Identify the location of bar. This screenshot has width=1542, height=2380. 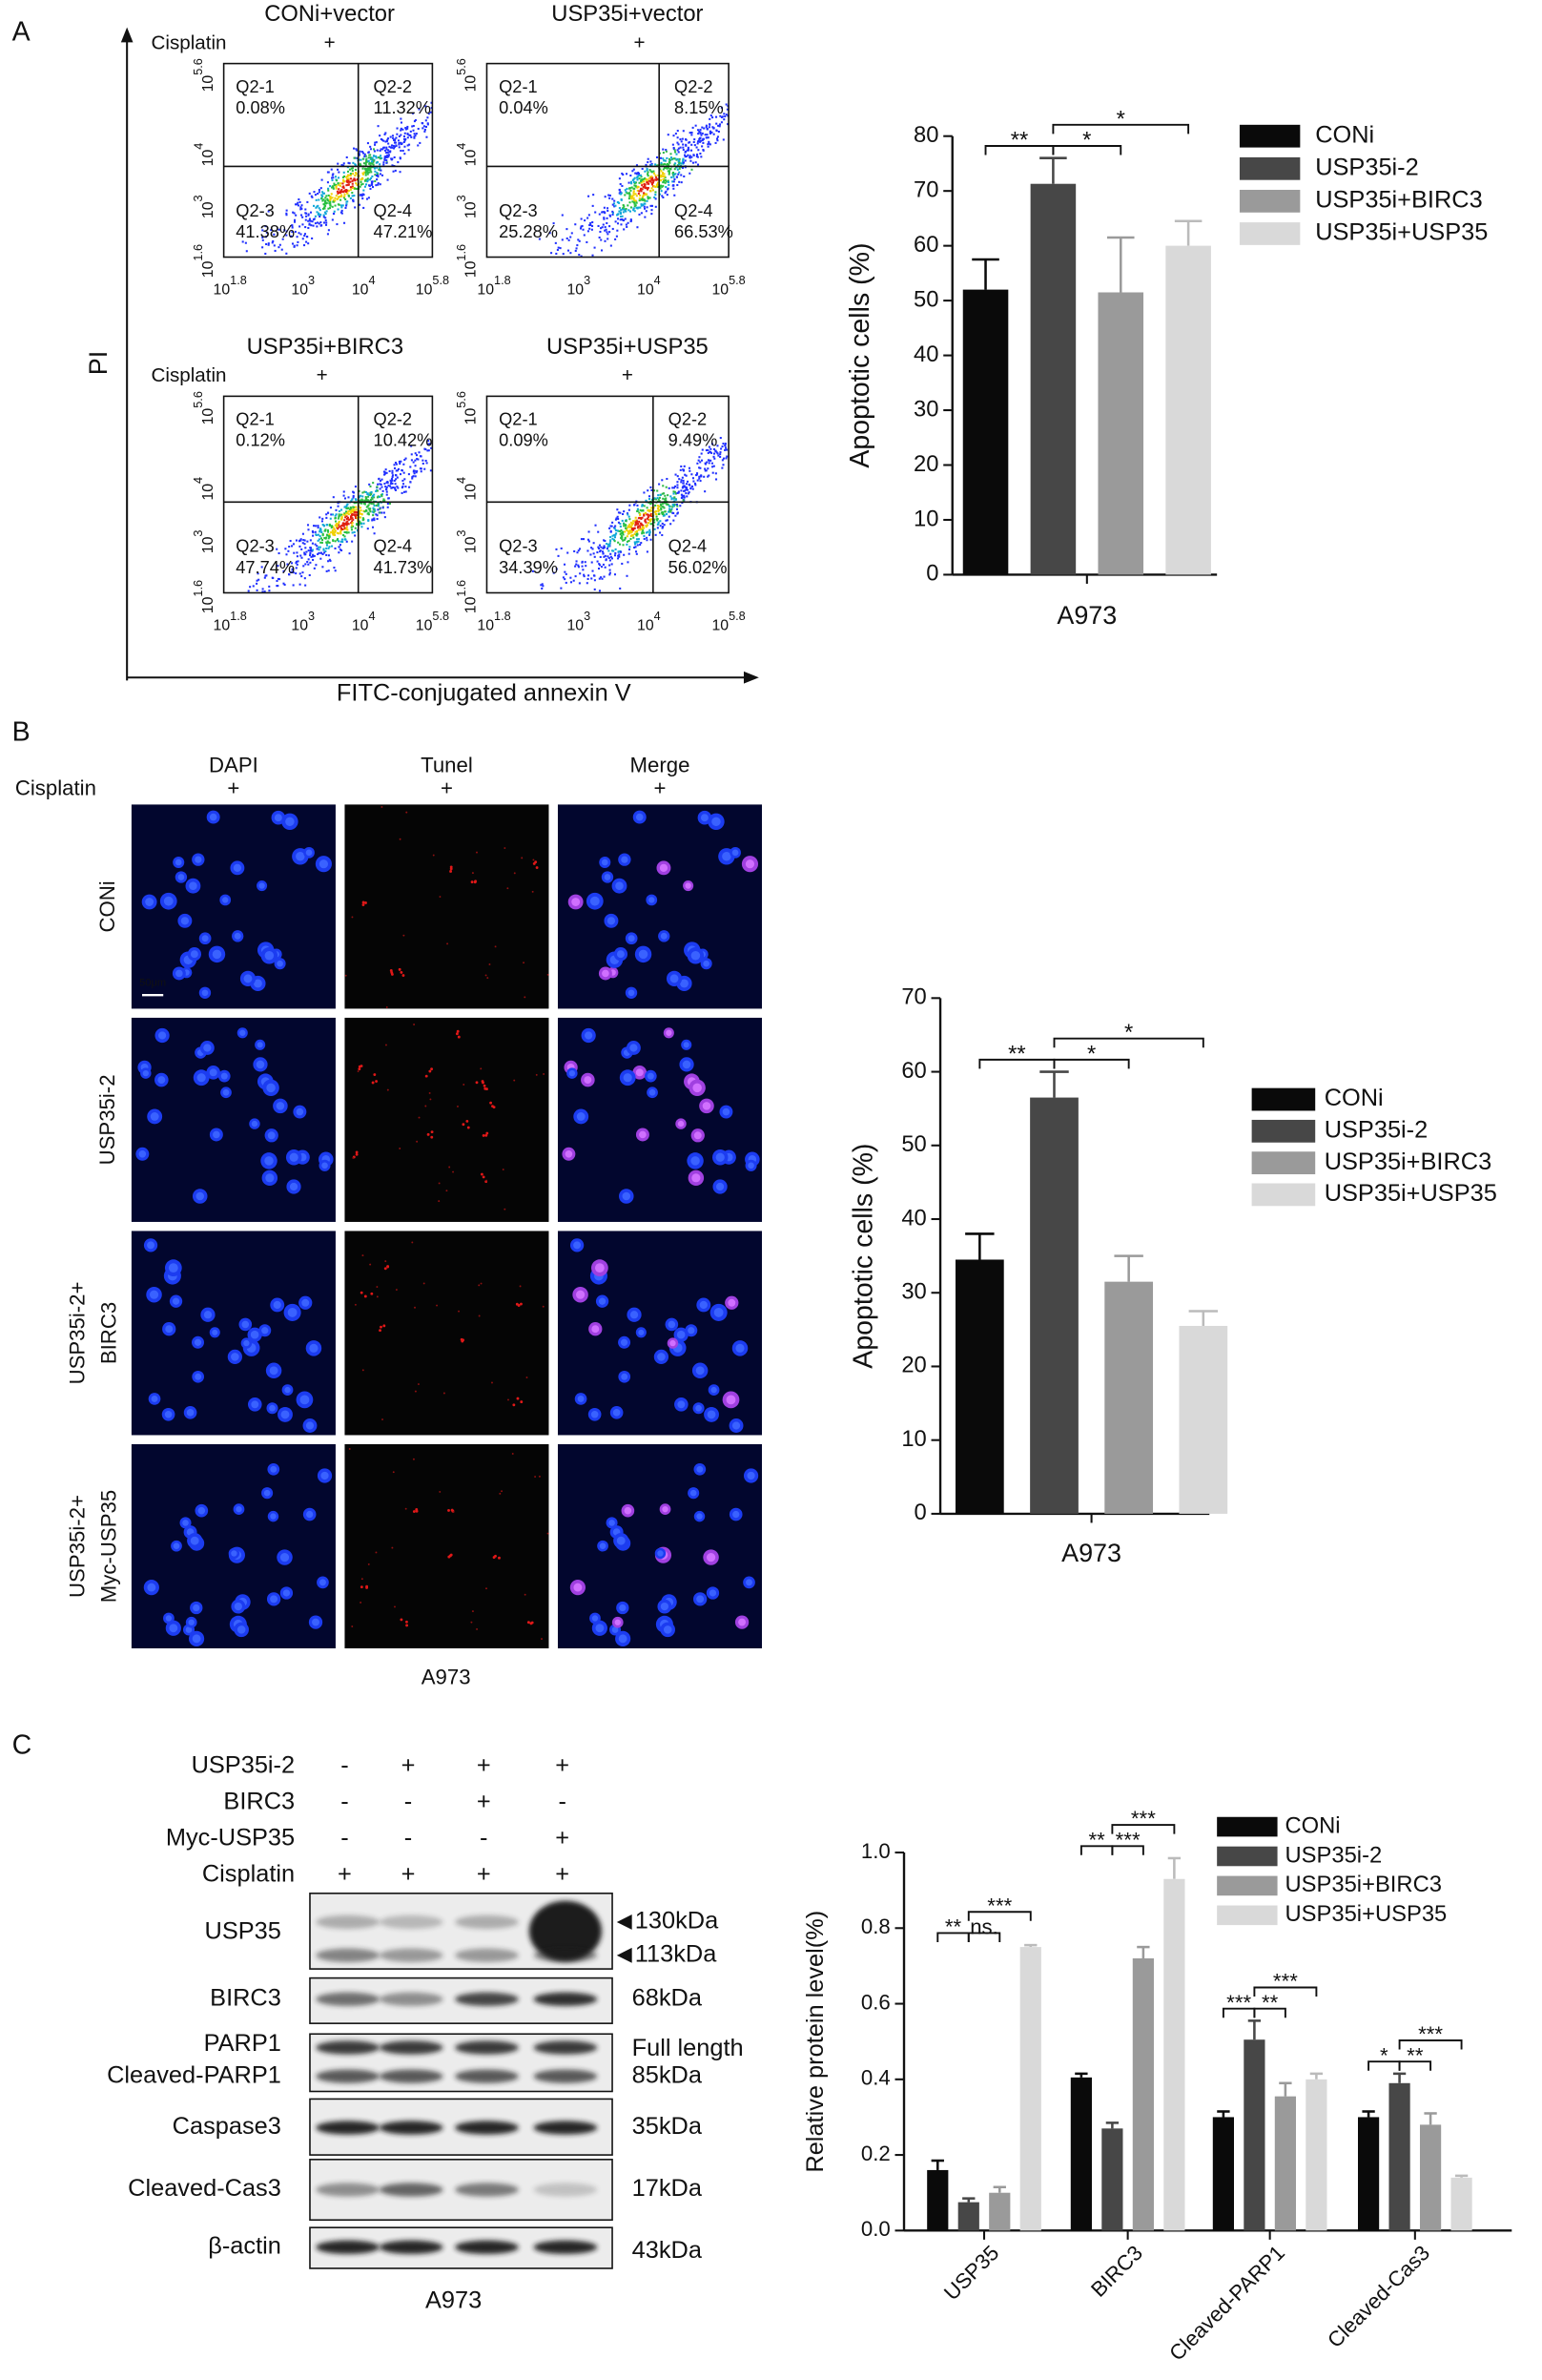
(1461, 2204).